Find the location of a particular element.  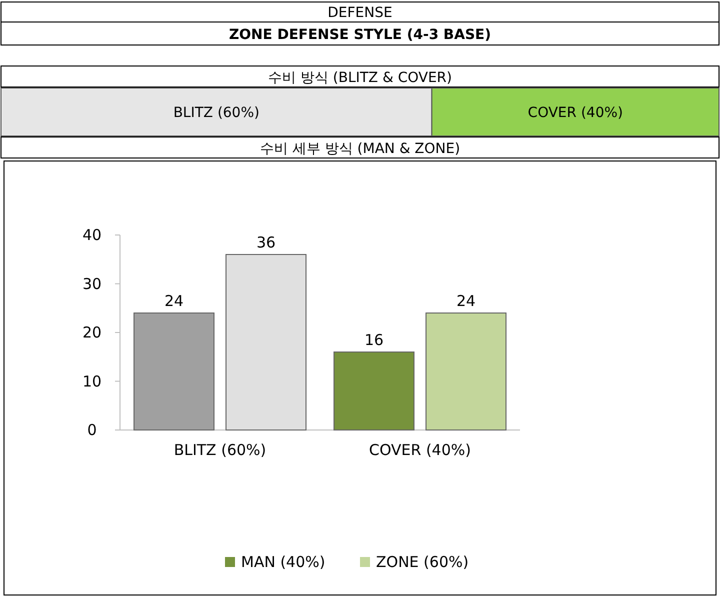

legend-label: MAN (40%) is located at coordinates (283, 562).